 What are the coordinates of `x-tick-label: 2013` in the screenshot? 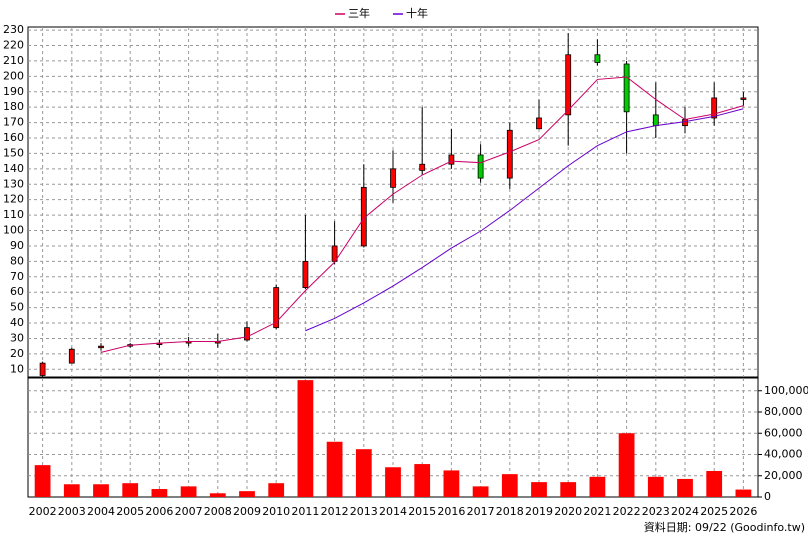 It's located at (364, 511).